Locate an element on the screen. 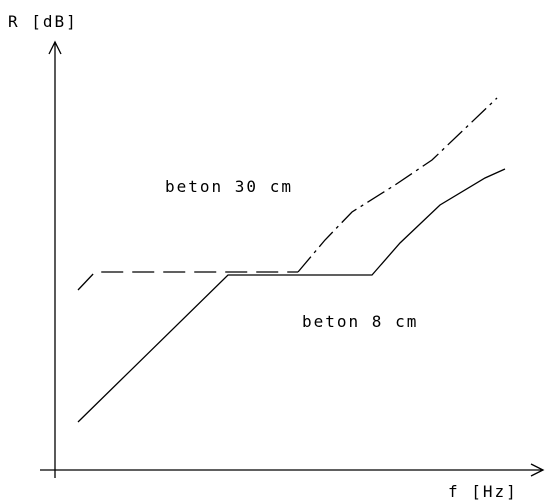 This screenshot has width=546, height=503. curve-label: beton 30 cm is located at coordinates (229, 186).